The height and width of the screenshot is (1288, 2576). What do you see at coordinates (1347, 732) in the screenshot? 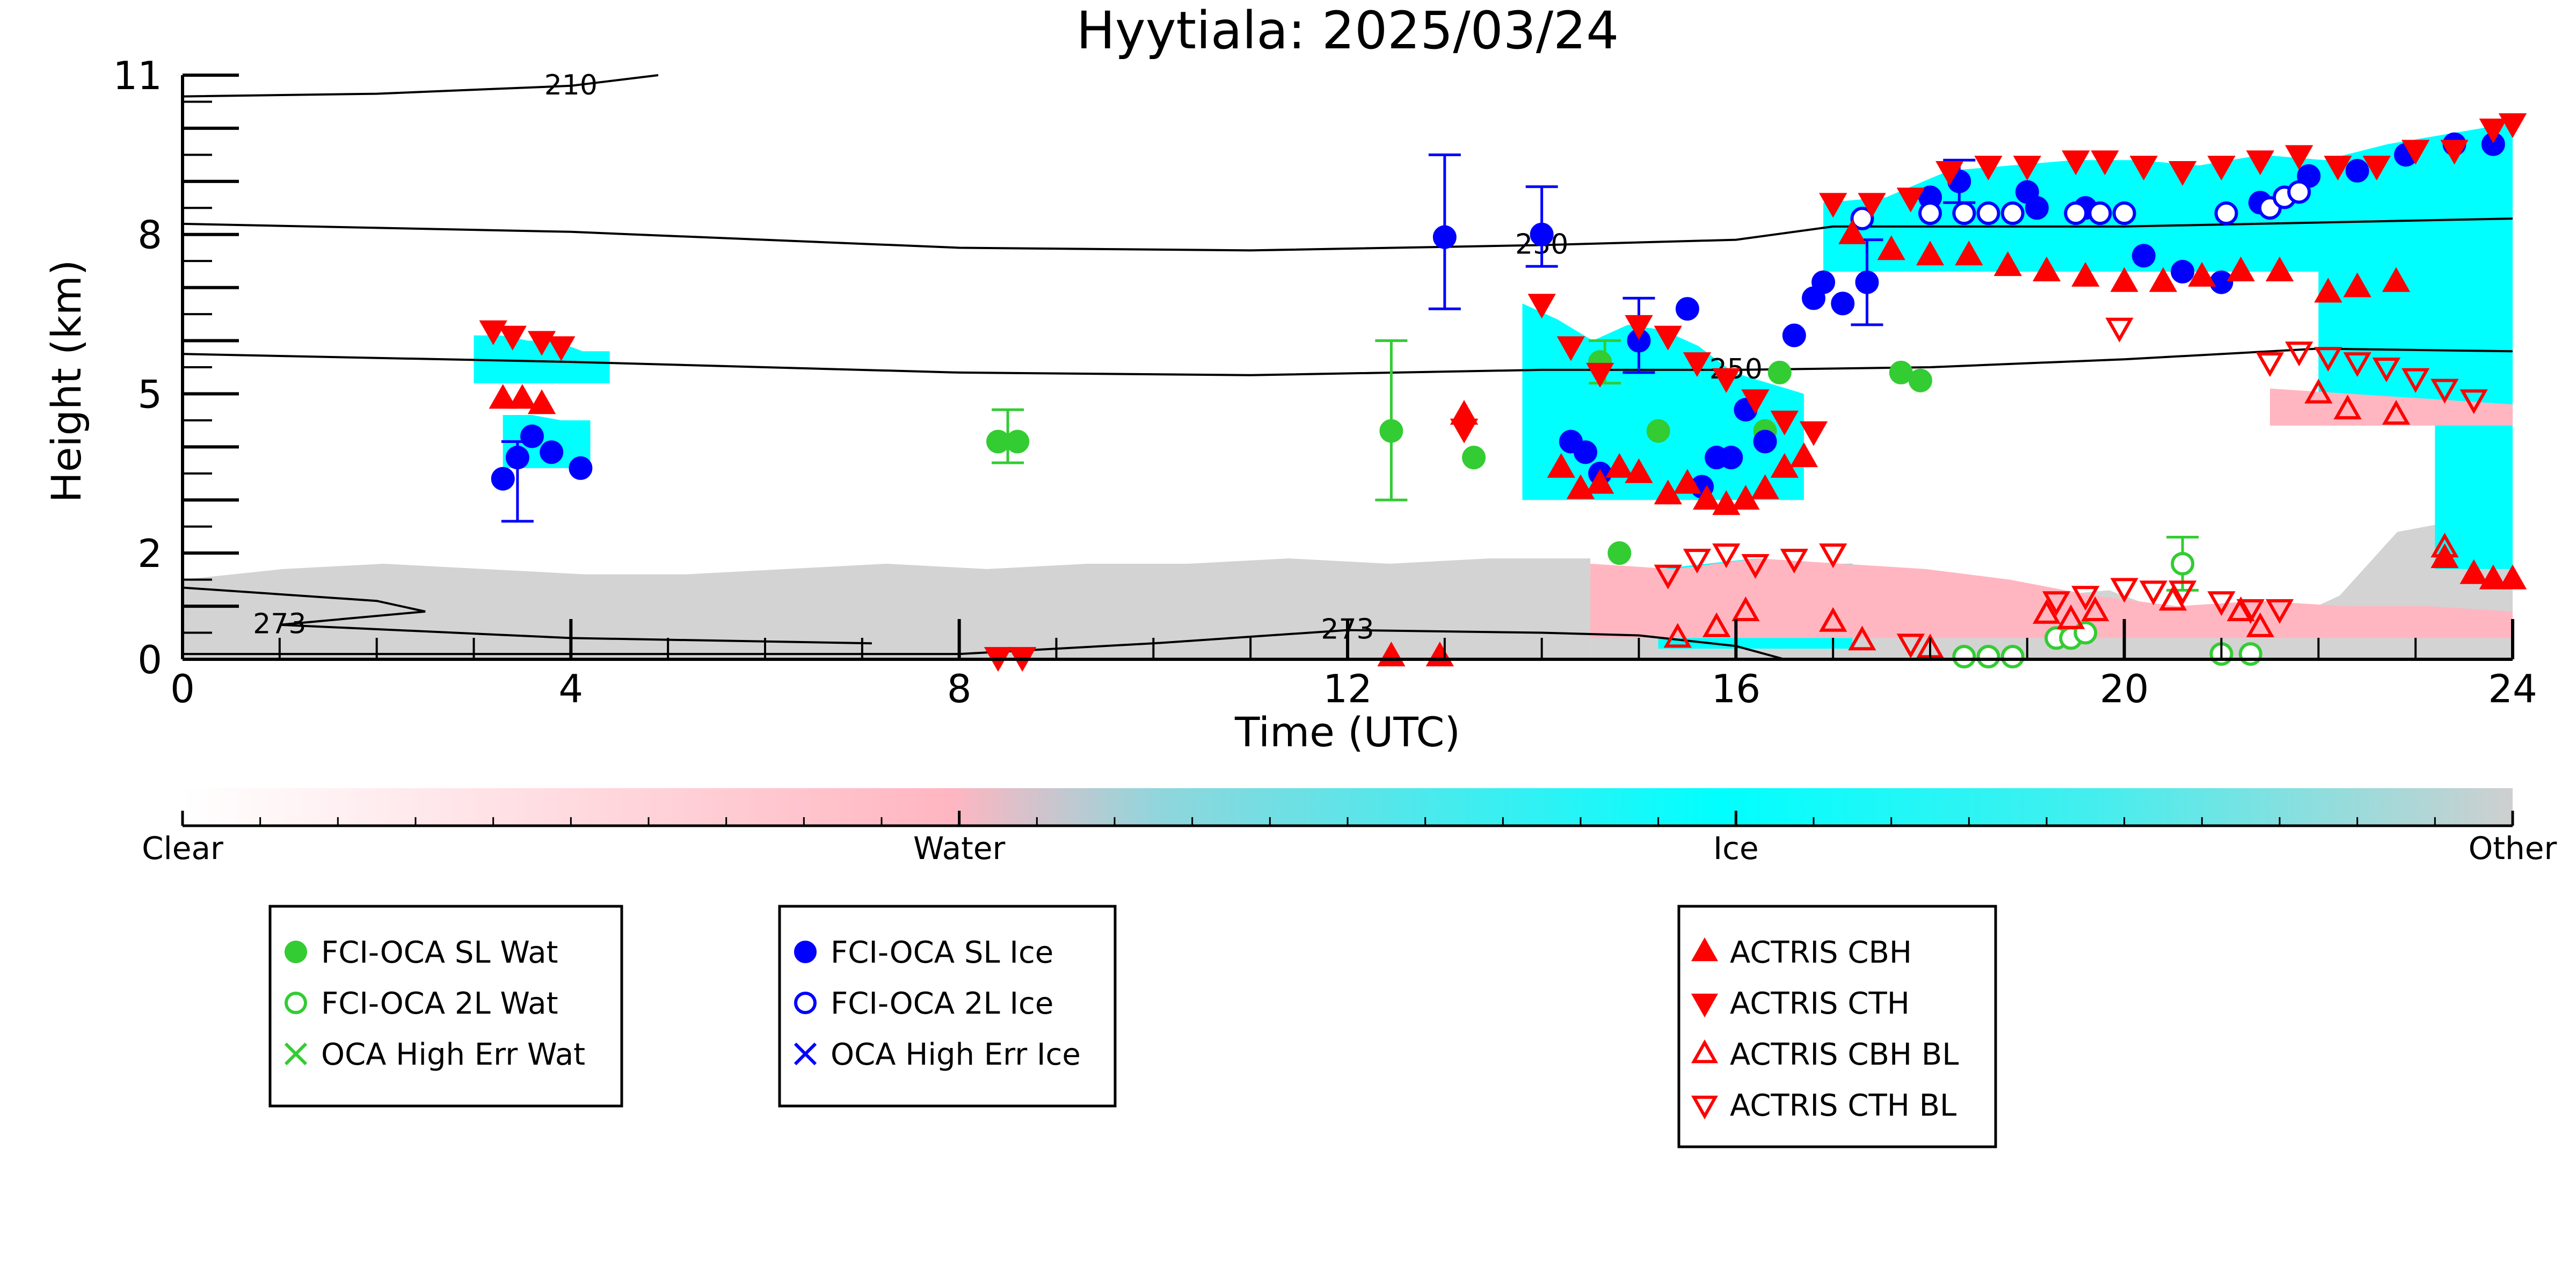
I see `x-axis-label: Time (UTC)` at bounding box center [1347, 732].